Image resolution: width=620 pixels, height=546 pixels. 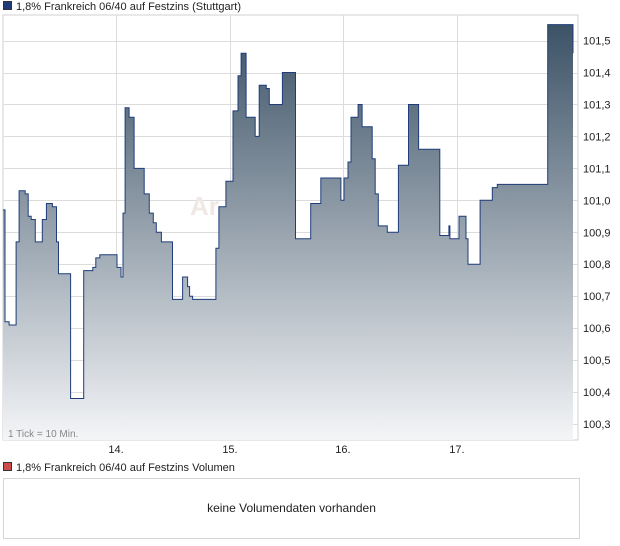 What do you see at coordinates (229, 450) in the screenshot?
I see `x-tick-label: 15.` at bounding box center [229, 450].